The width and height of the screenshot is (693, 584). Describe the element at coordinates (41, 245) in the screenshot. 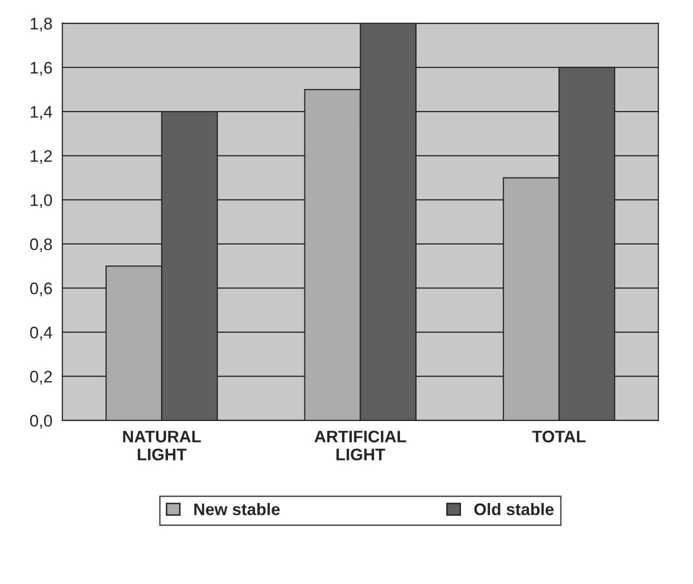

I see `y-tick-label: 0,8` at that location.